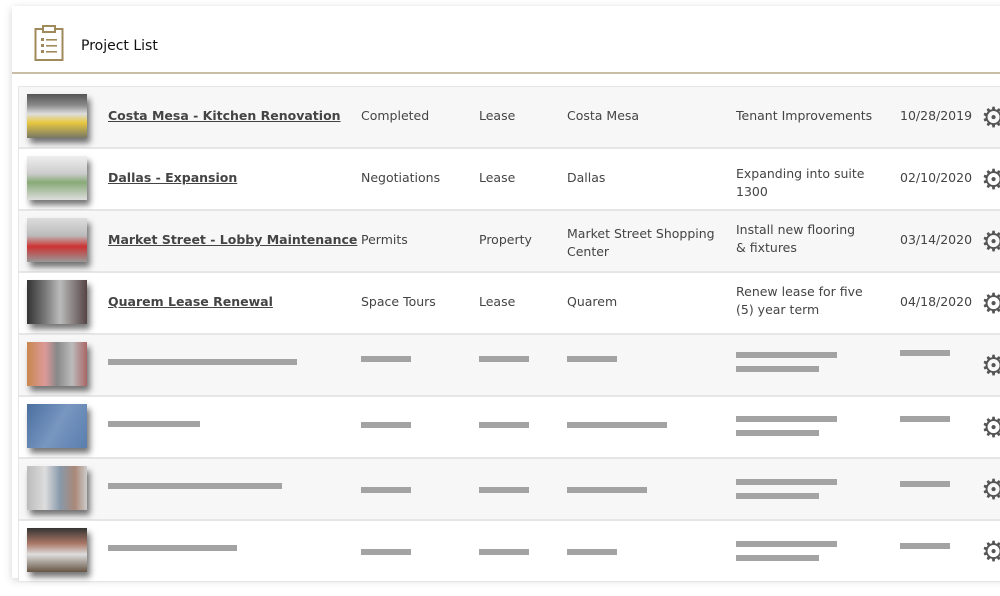 Image resolution: width=1000 pixels, height=596 pixels. Describe the element at coordinates (233, 239) in the screenshot. I see `project-name-link: Market Street - Lobby Maintenance` at that location.